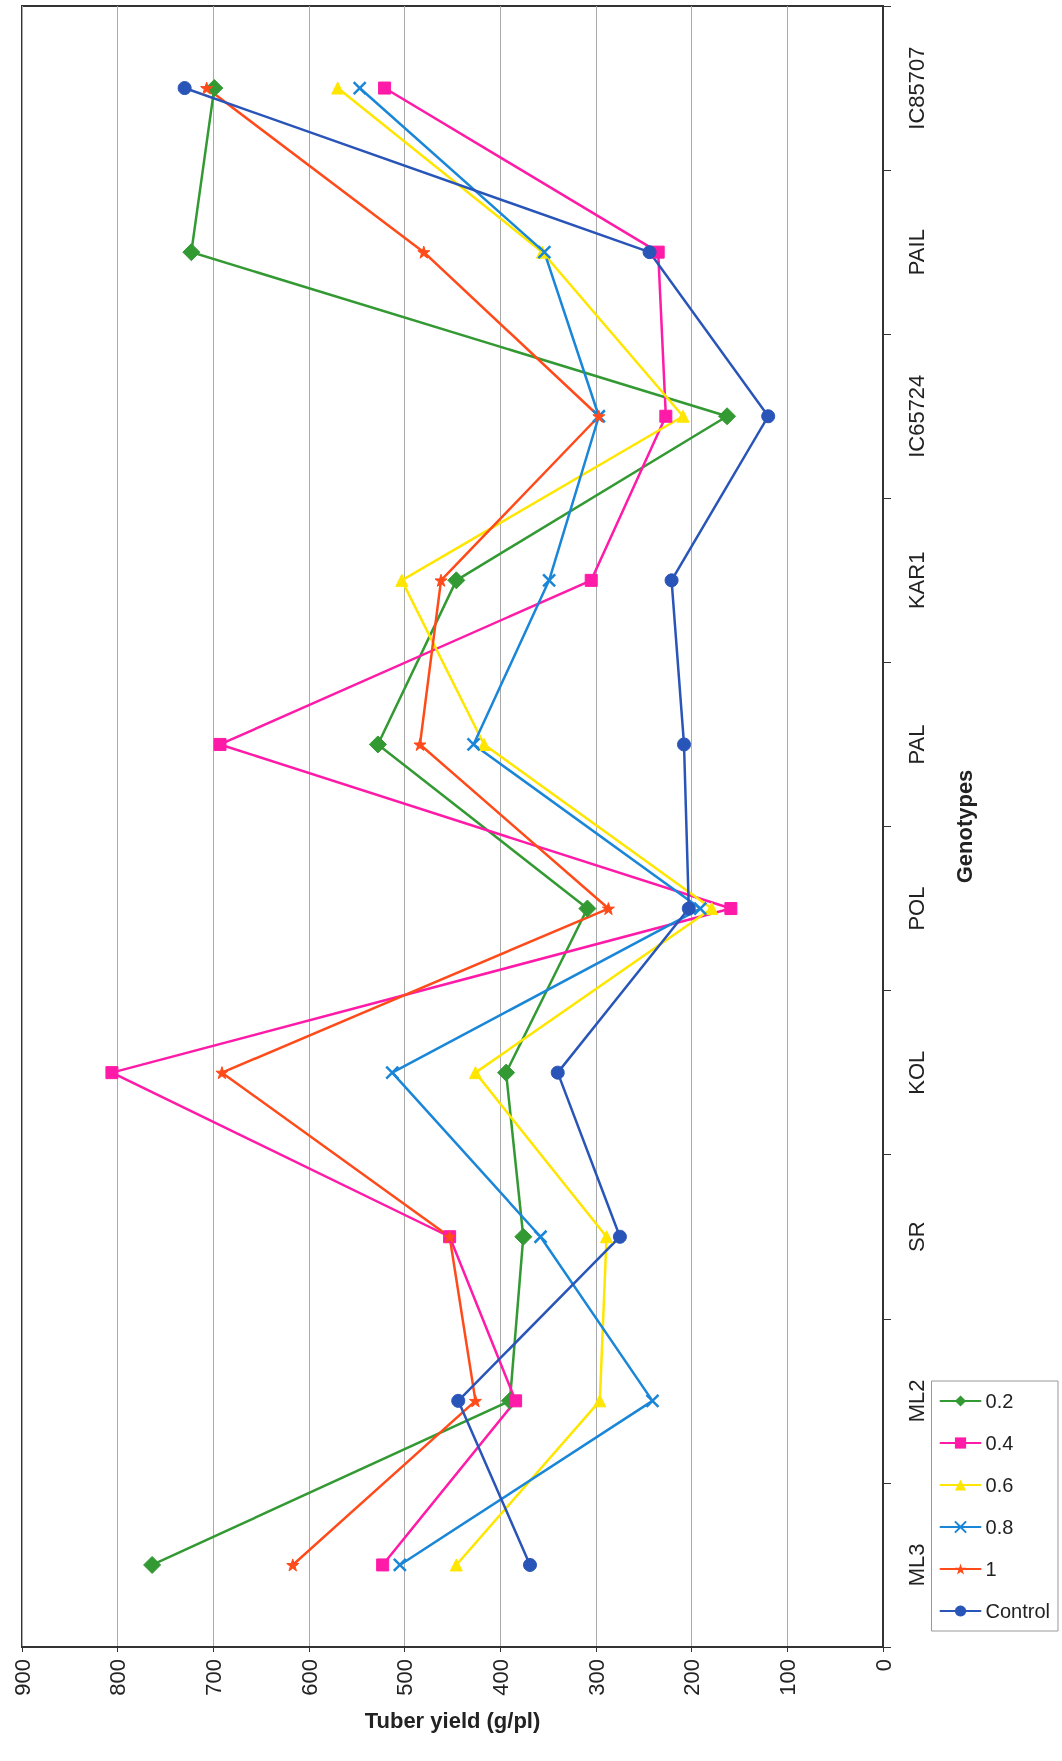  What do you see at coordinates (991, 1569) in the screenshot?
I see `legend-label: 1` at bounding box center [991, 1569].